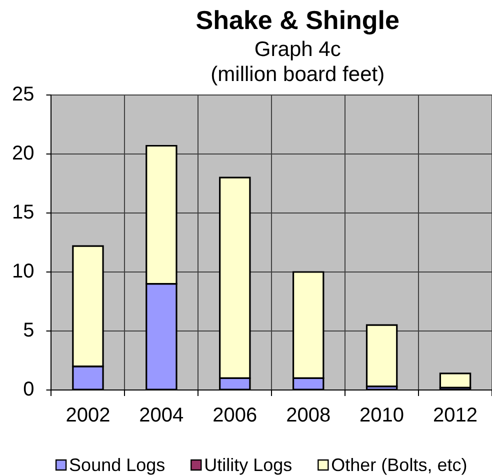 The height and width of the screenshot is (476, 492). What do you see at coordinates (161, 415) in the screenshot?
I see `x-tick-label: 2004` at bounding box center [161, 415].